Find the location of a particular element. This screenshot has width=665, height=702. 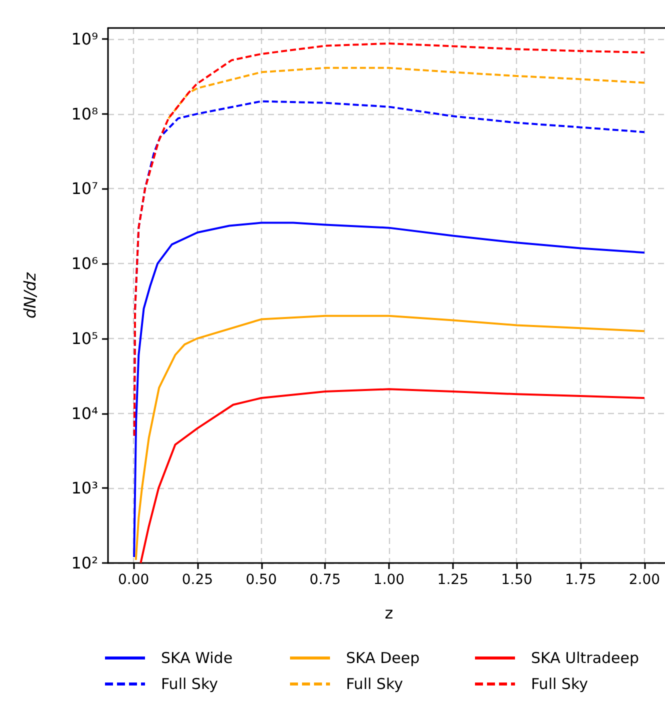

legend-label: SKA Ultradeep is located at coordinates (585, 658).